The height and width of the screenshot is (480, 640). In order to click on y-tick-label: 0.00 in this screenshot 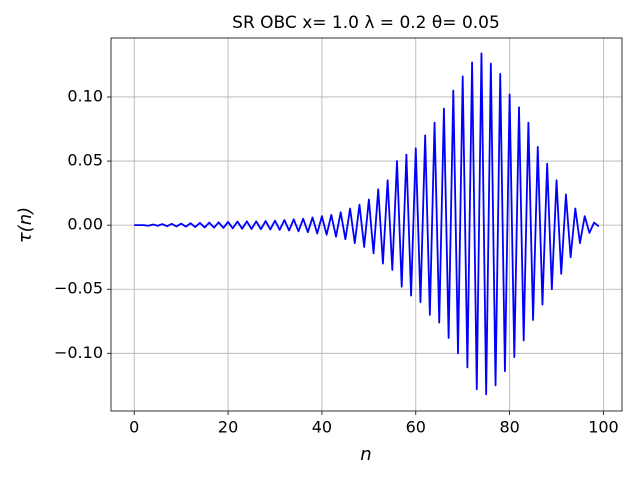, I will do `click(85, 224)`.